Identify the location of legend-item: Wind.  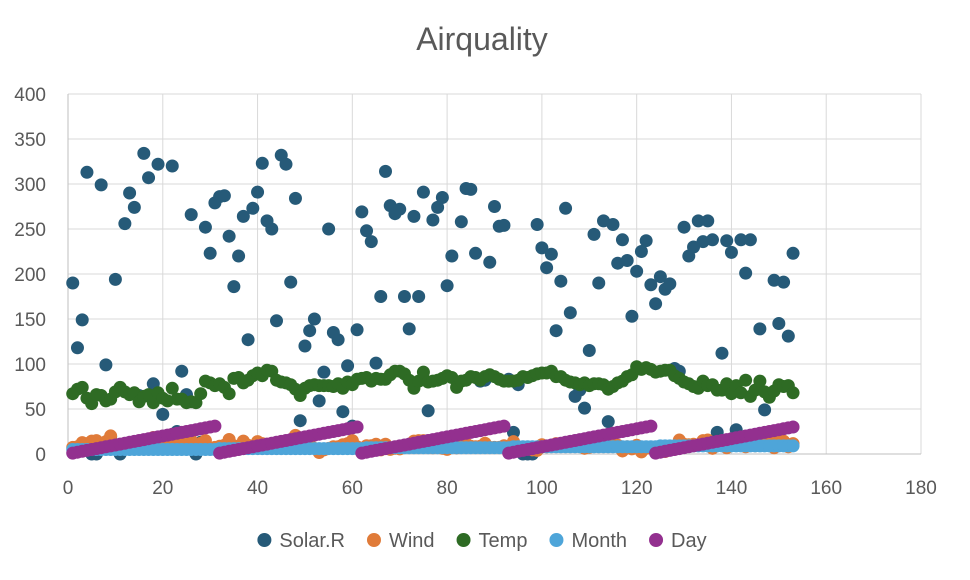
(400, 541).